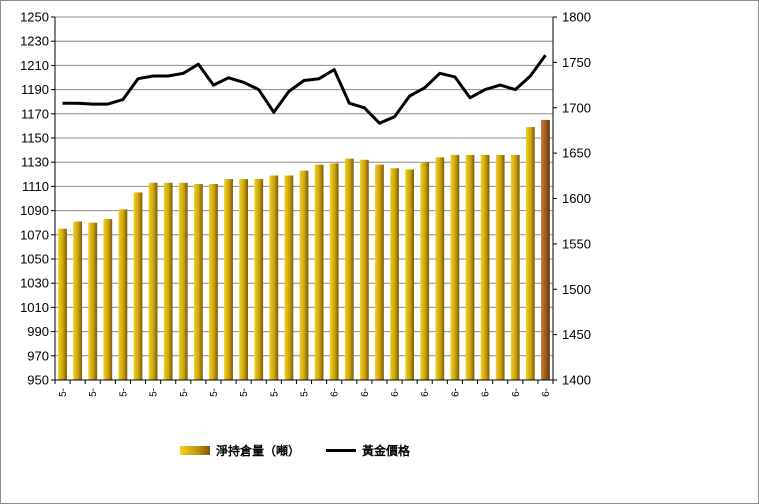 The width and height of the screenshot is (759, 504). What do you see at coordinates (34, 210) in the screenshot?
I see `left-tick-label: 1090` at bounding box center [34, 210].